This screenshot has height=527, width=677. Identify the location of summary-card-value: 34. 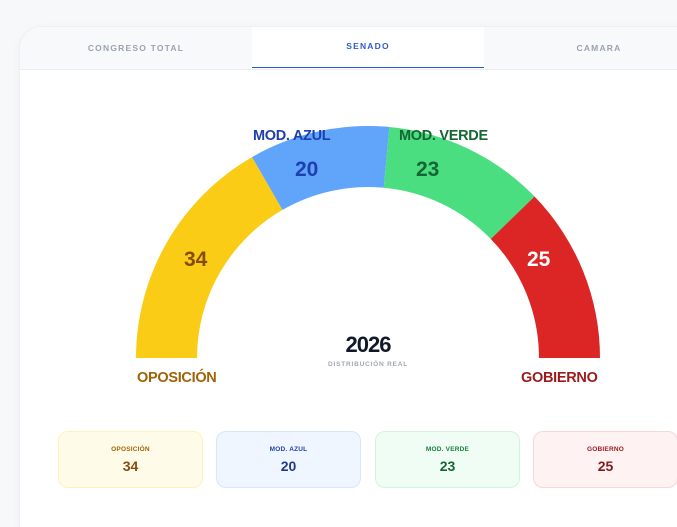
(130, 466).